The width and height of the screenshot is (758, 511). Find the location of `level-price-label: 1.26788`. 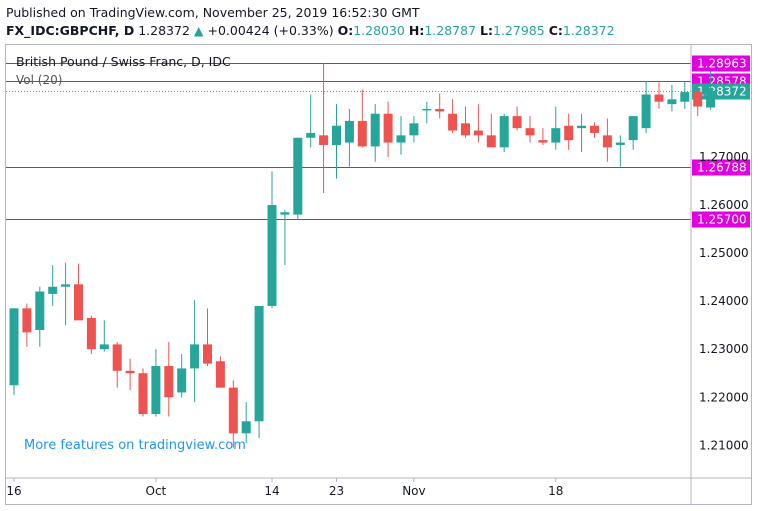

level-price-label: 1.26788 is located at coordinates (722, 168).